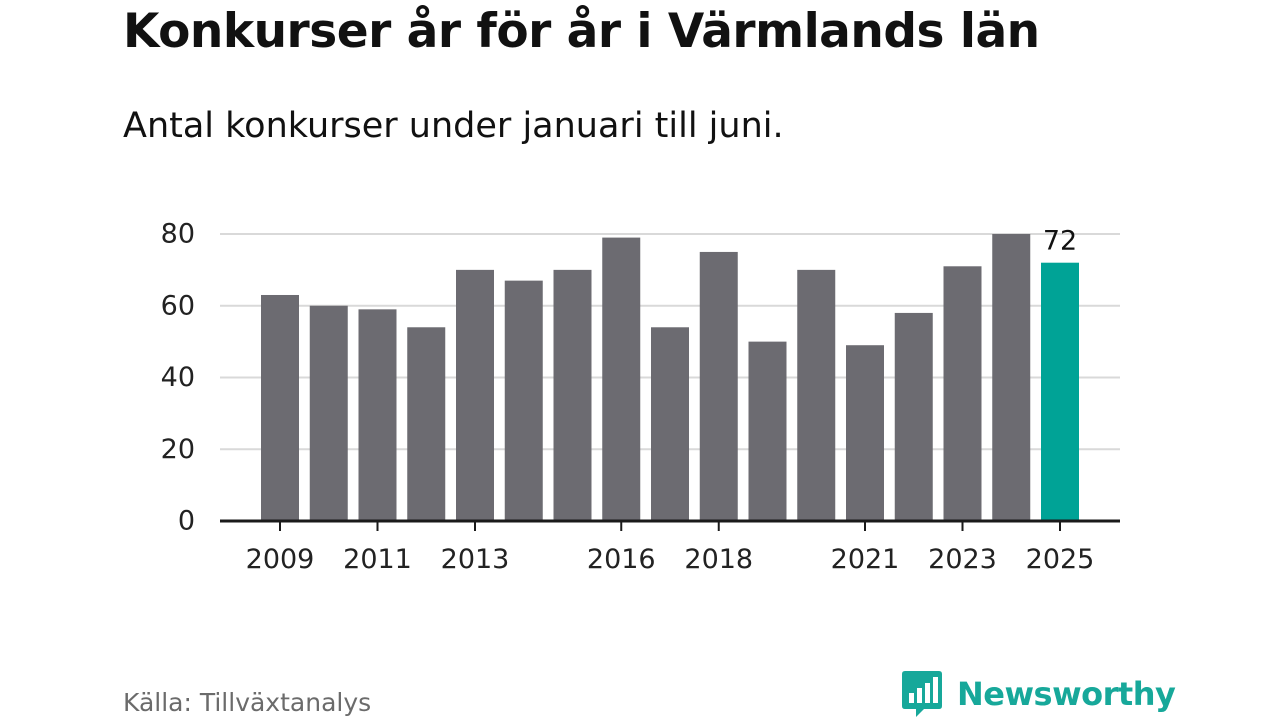  What do you see at coordinates (475, 559) in the screenshot?
I see `x-tick-label-2013: 2013` at bounding box center [475, 559].